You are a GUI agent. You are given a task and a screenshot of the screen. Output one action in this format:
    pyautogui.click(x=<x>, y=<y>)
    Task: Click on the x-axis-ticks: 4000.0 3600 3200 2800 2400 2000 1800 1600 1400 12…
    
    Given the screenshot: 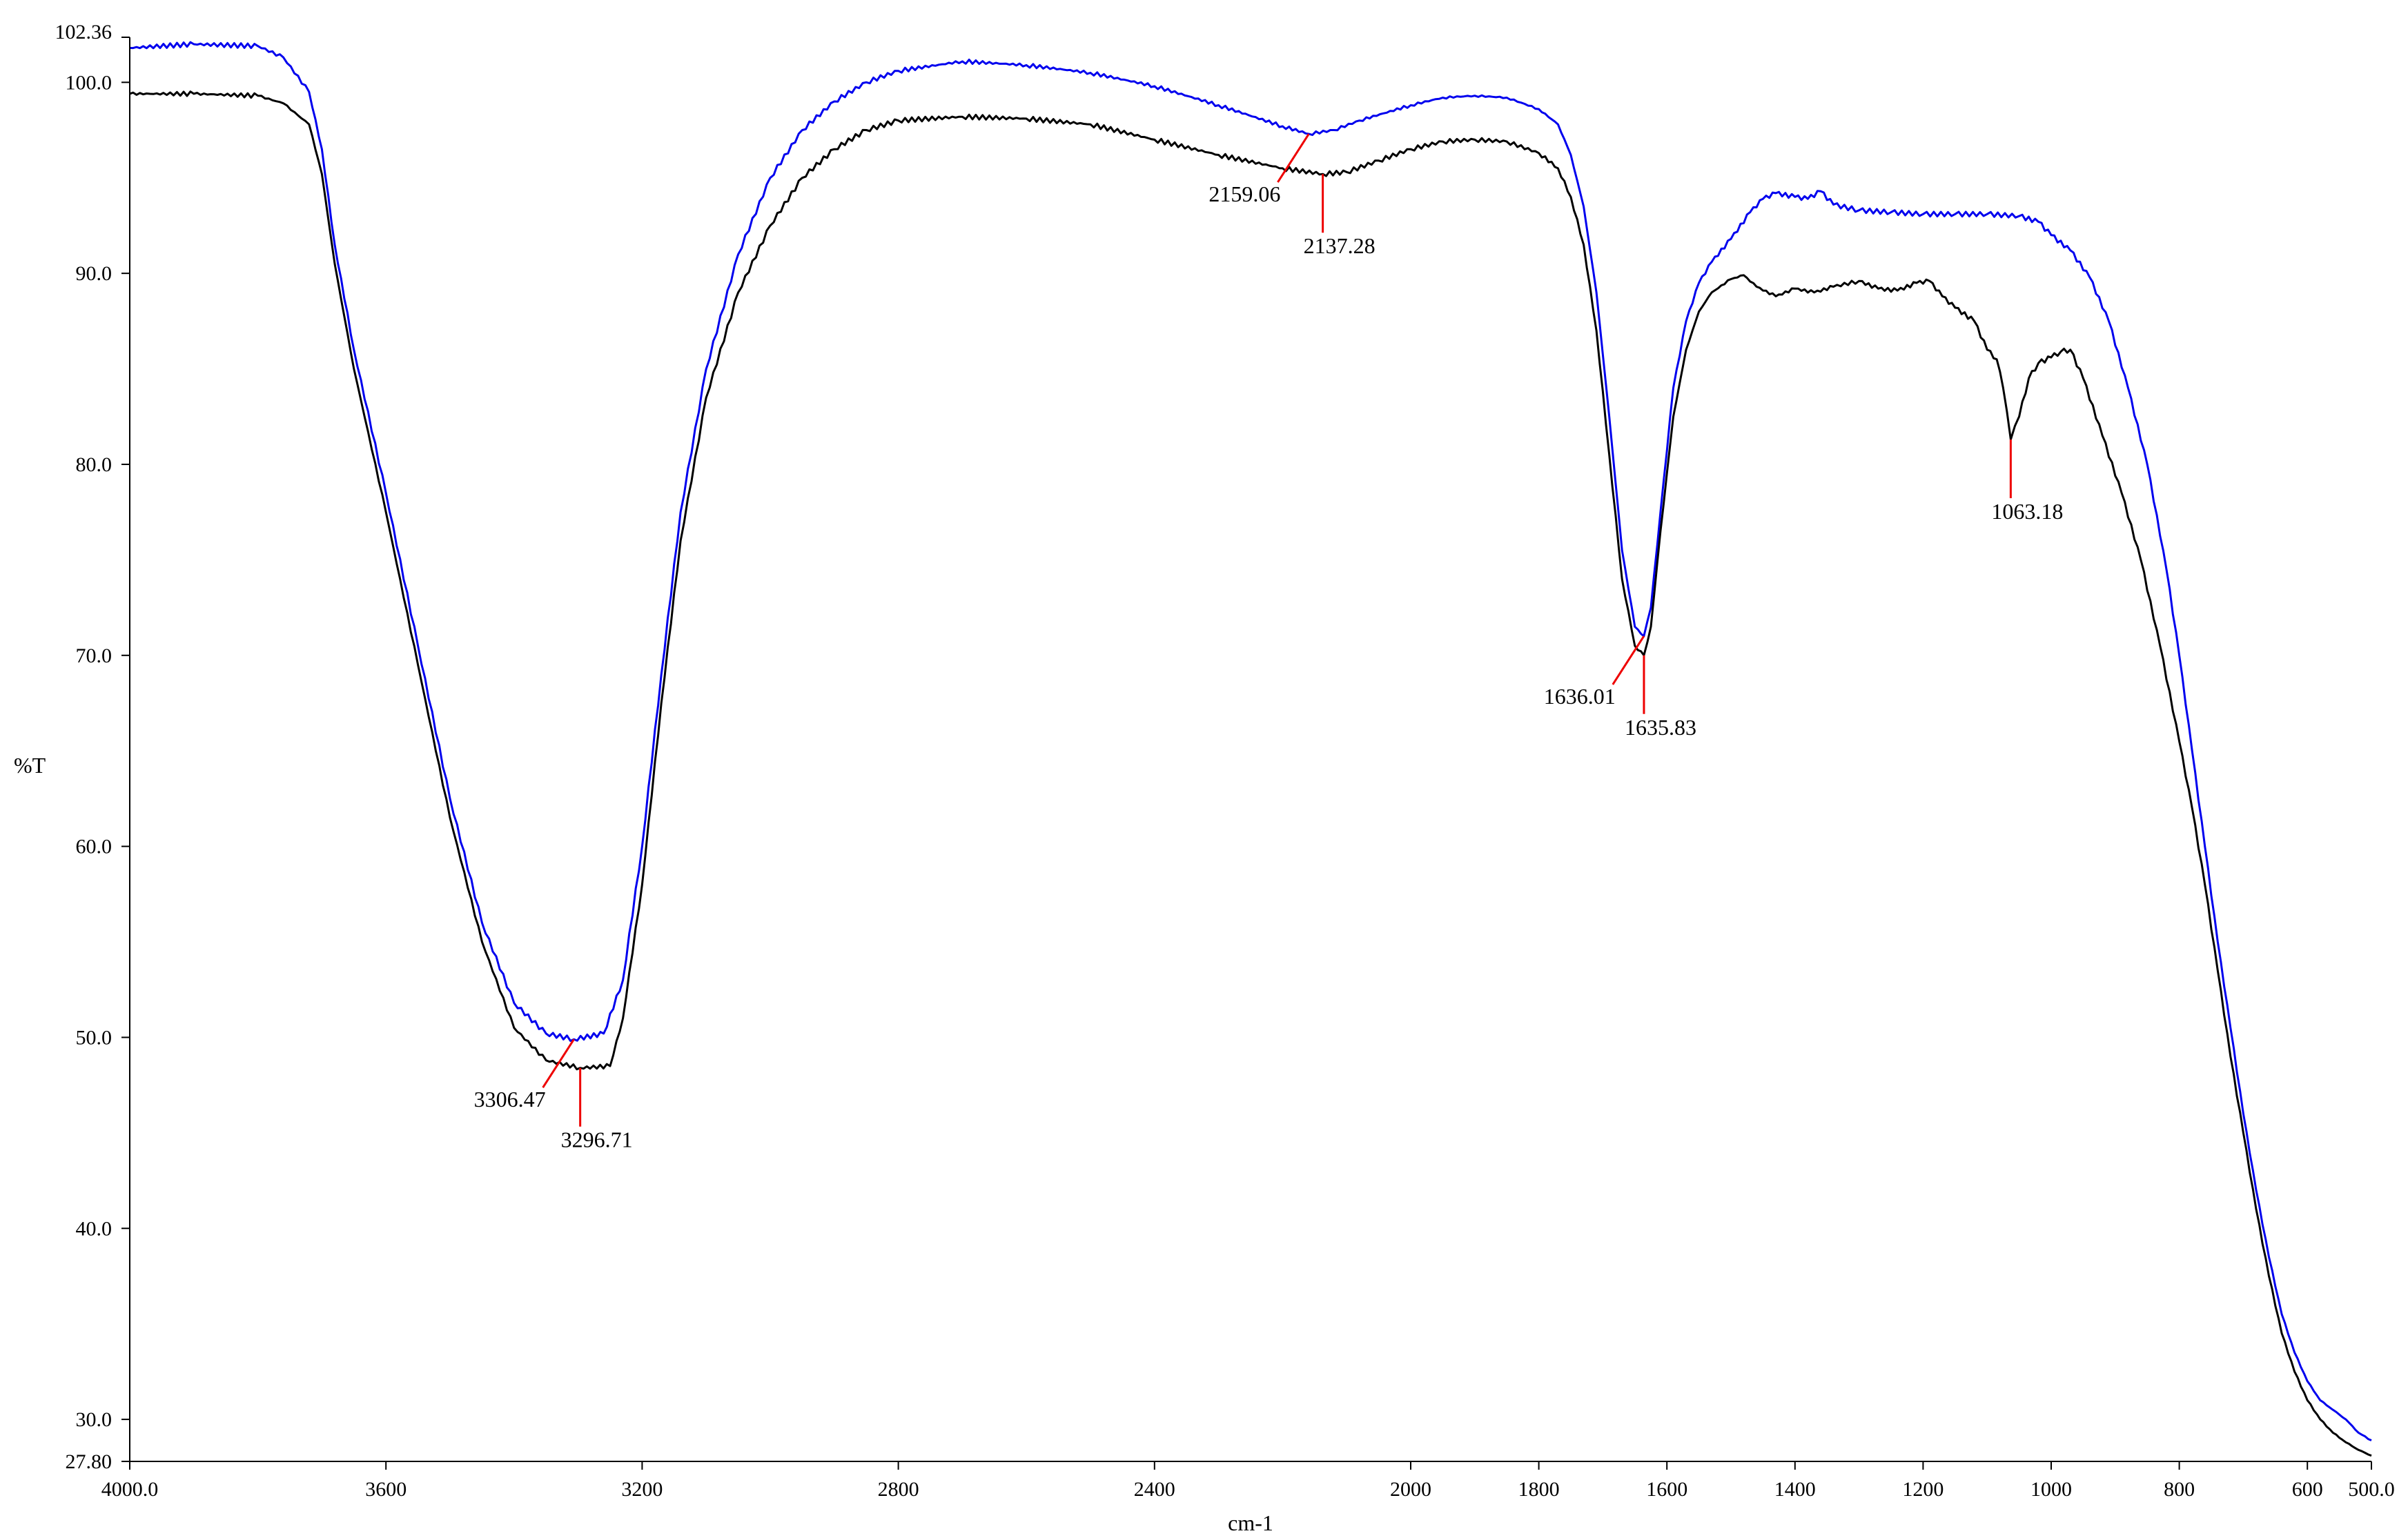 What is the action you would take?
    pyautogui.click(x=1248, y=1481)
    